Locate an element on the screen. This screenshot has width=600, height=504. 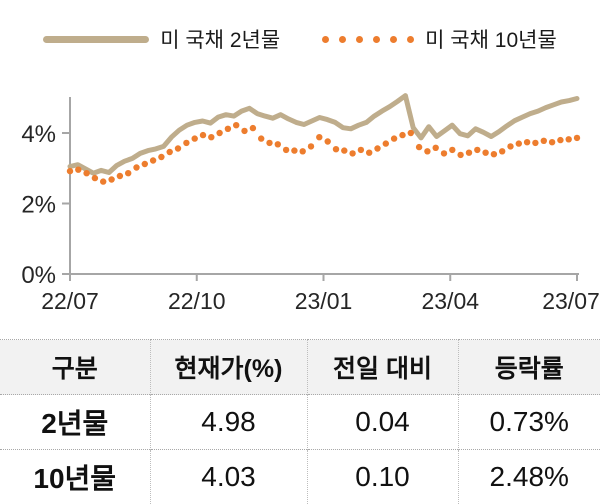
col-header-change-rate: 등락률 is located at coordinates (528, 367).